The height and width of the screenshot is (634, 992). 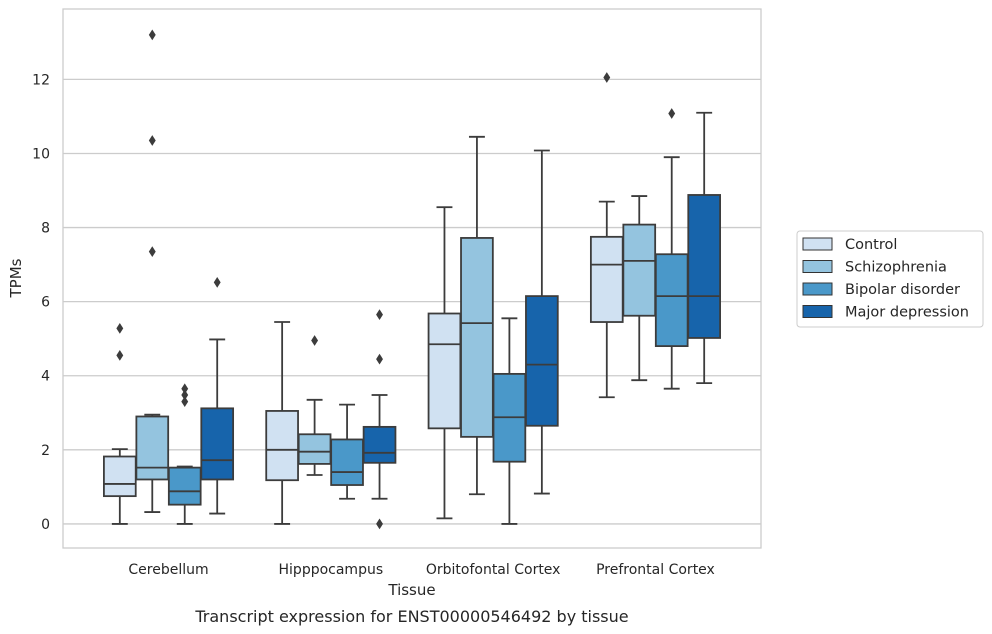 I want to click on x-tick-label: Hipppocampus, so click(x=331, y=570).